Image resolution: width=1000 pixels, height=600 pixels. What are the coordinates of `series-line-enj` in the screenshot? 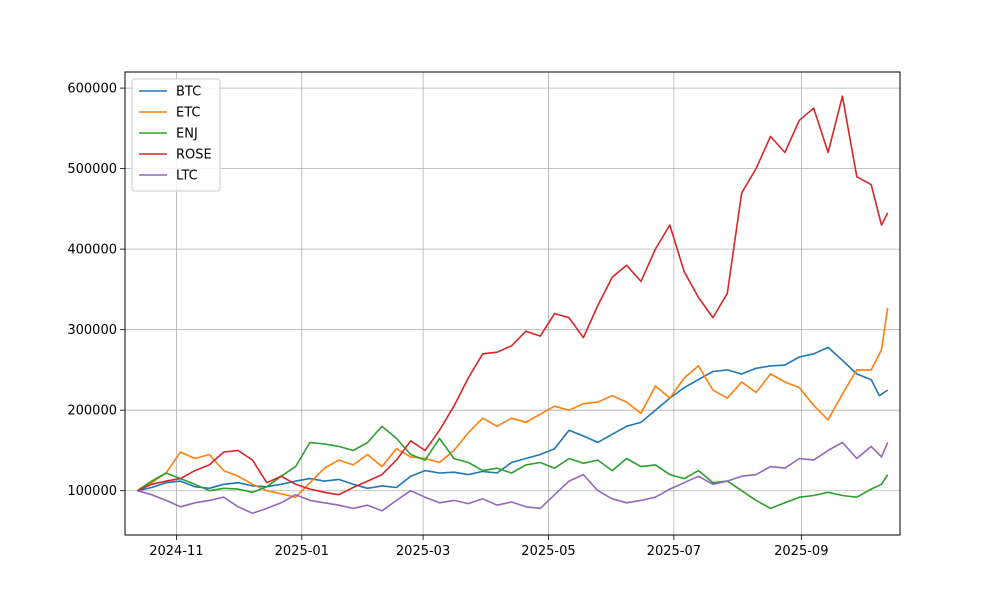 It's located at (512, 467).